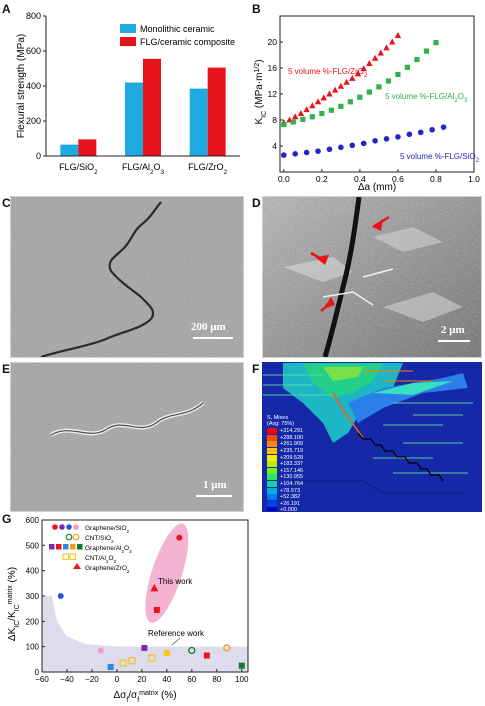  What do you see at coordinates (141, 679) in the screenshot?
I see `x-tick-label: 20` at bounding box center [141, 679].